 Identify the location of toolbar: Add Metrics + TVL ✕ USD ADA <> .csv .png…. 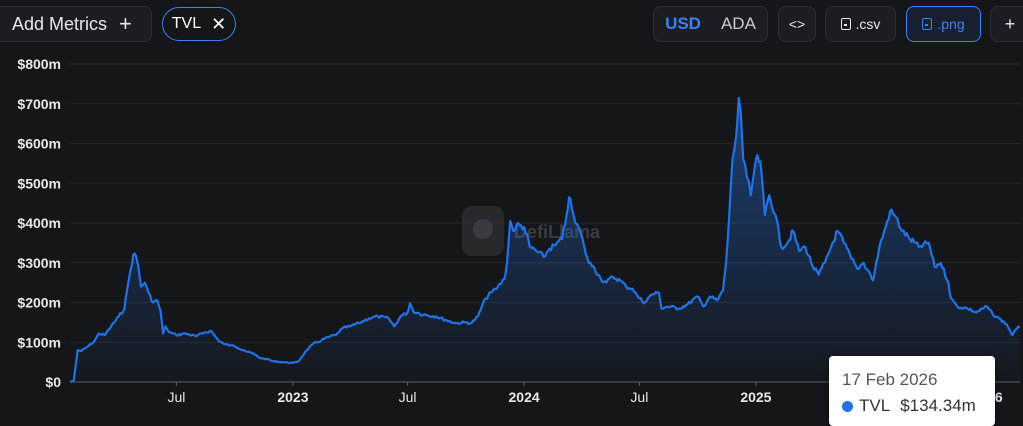
(511, 25).